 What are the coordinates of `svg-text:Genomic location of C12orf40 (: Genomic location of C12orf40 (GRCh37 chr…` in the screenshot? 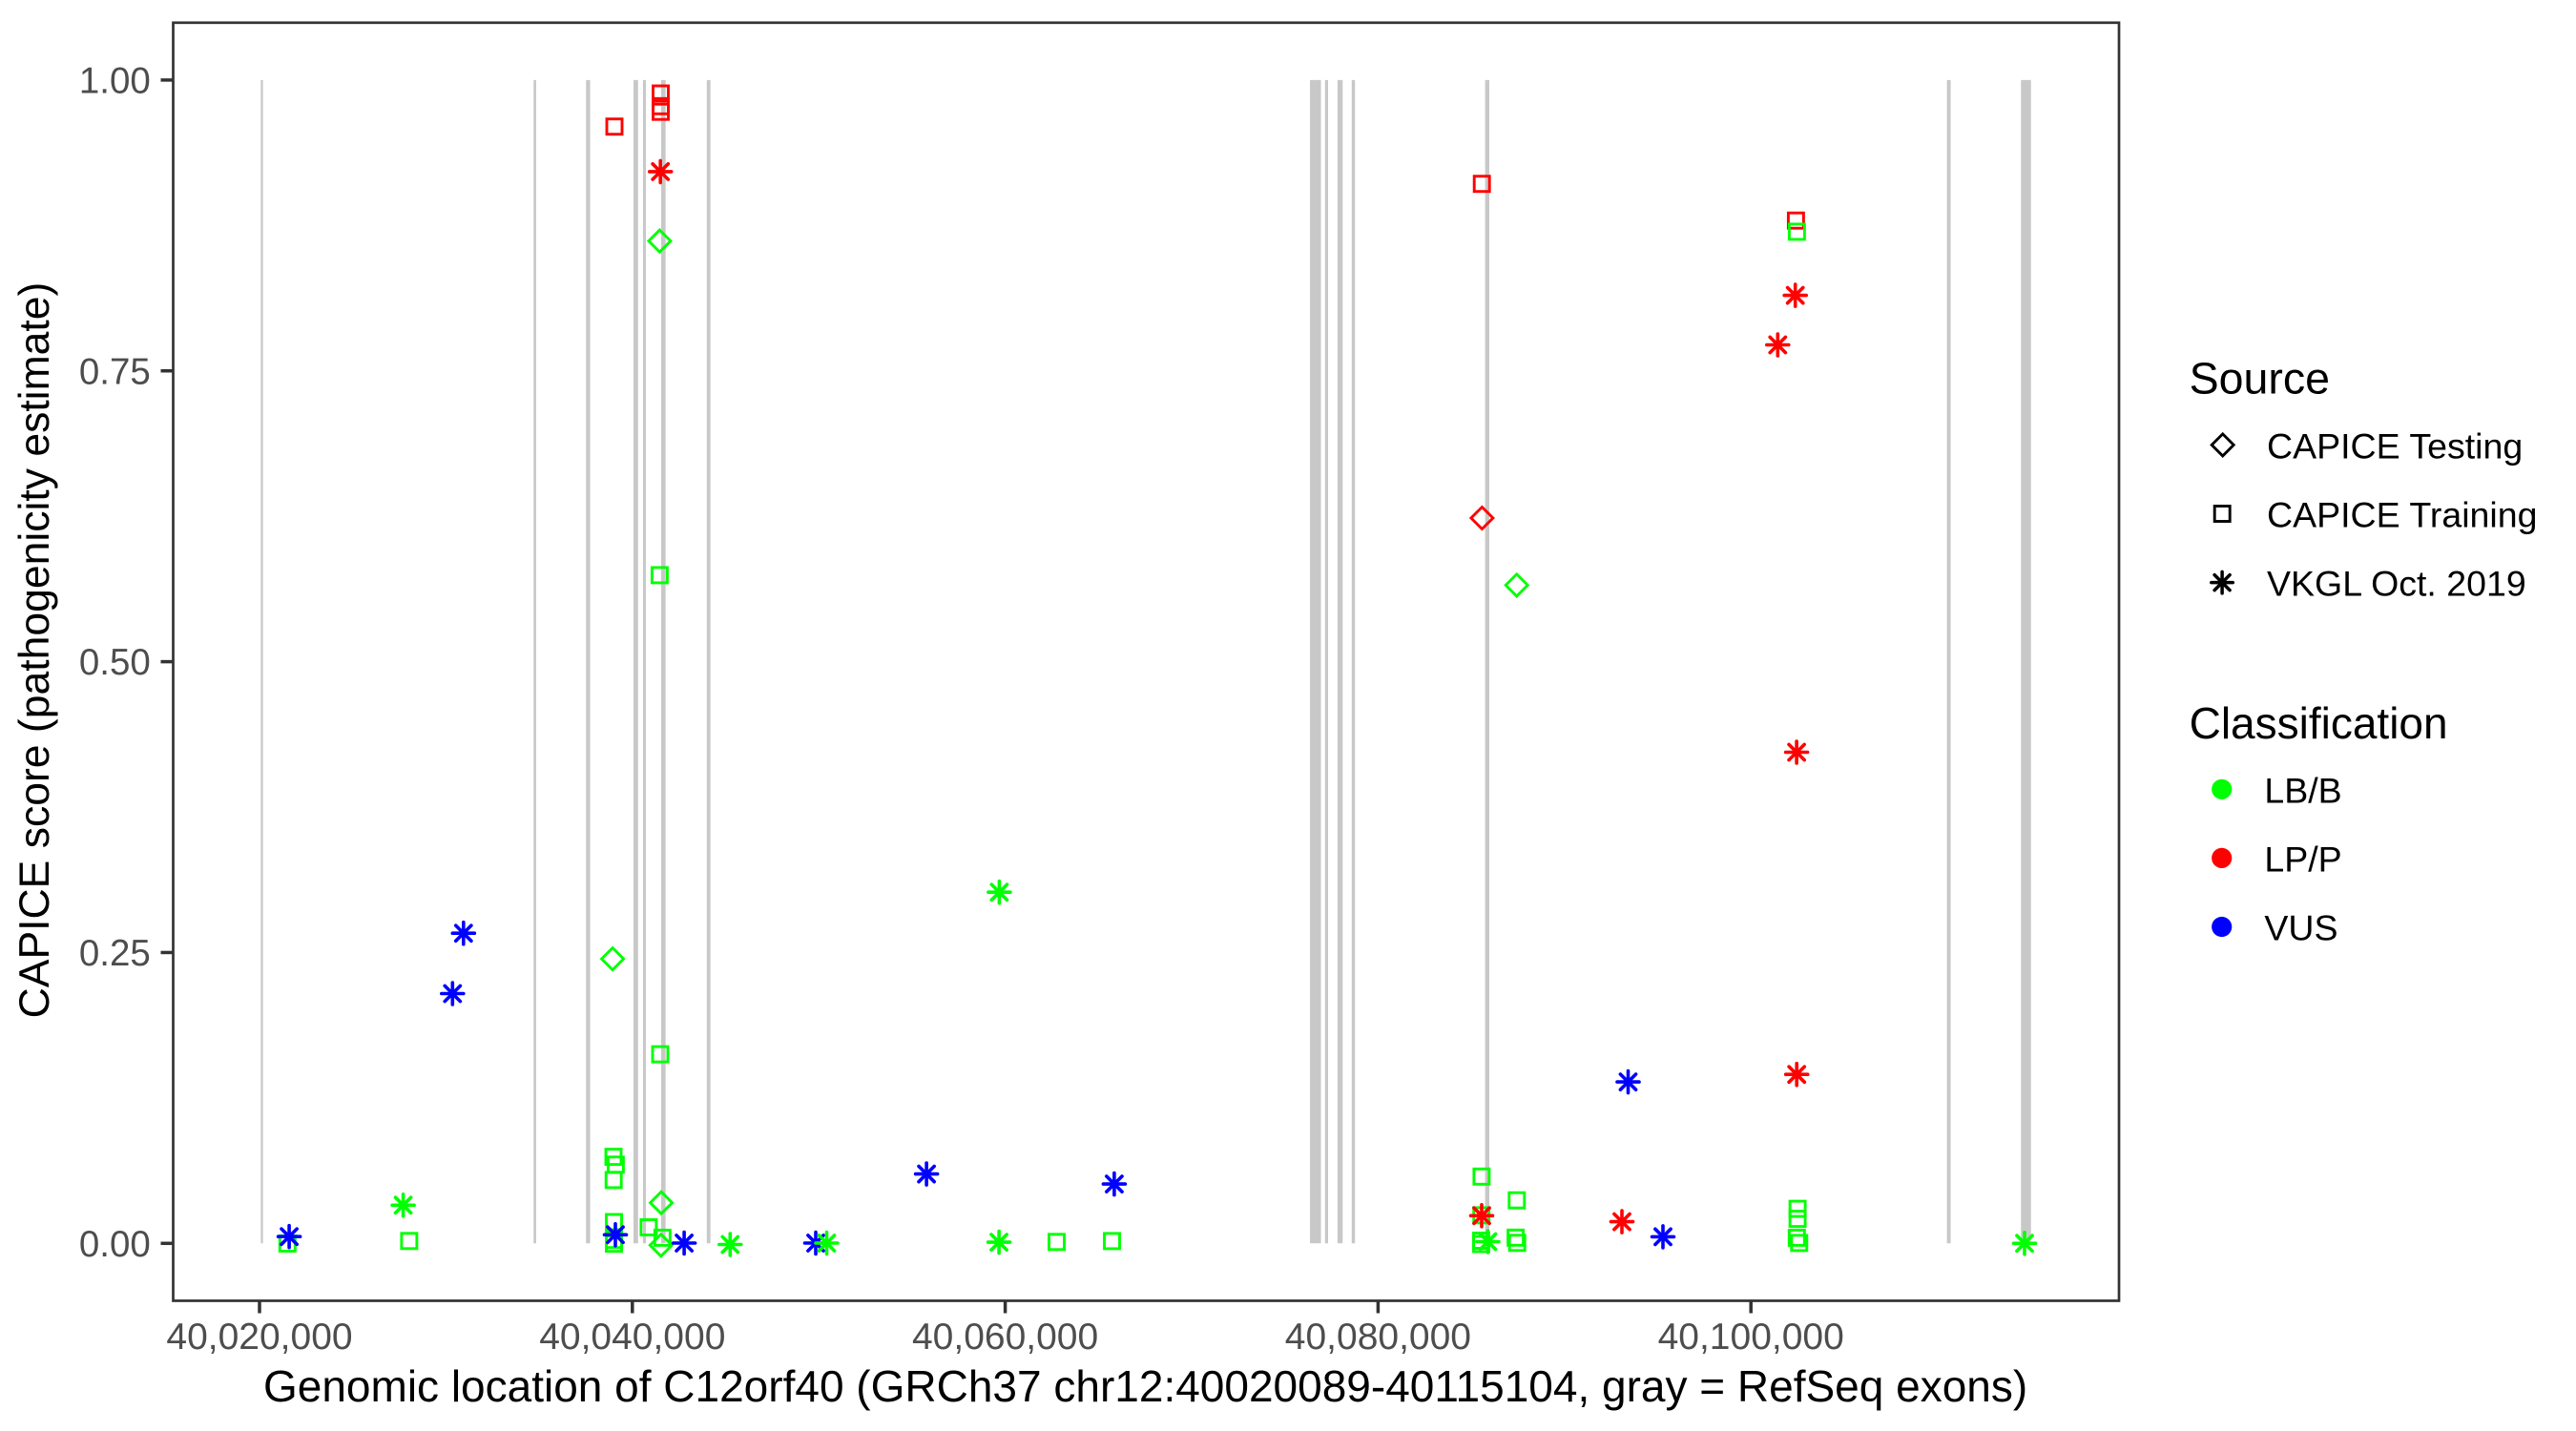 It's located at (1145, 1386).